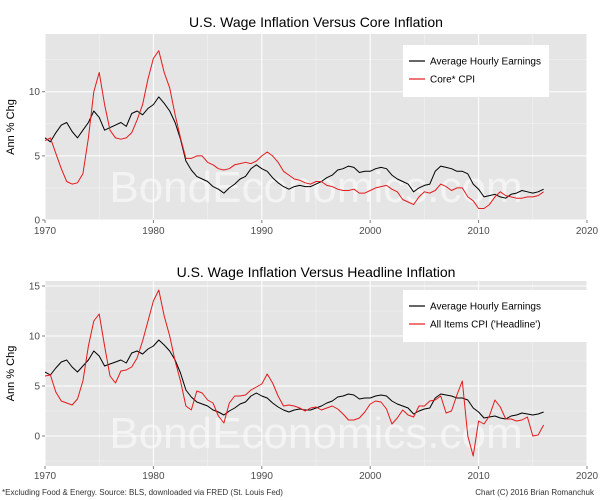 This screenshot has width=600, height=500. What do you see at coordinates (485, 62) in the screenshot?
I see `chart1-legend-label-wages: Average Hourly Earnings` at bounding box center [485, 62].